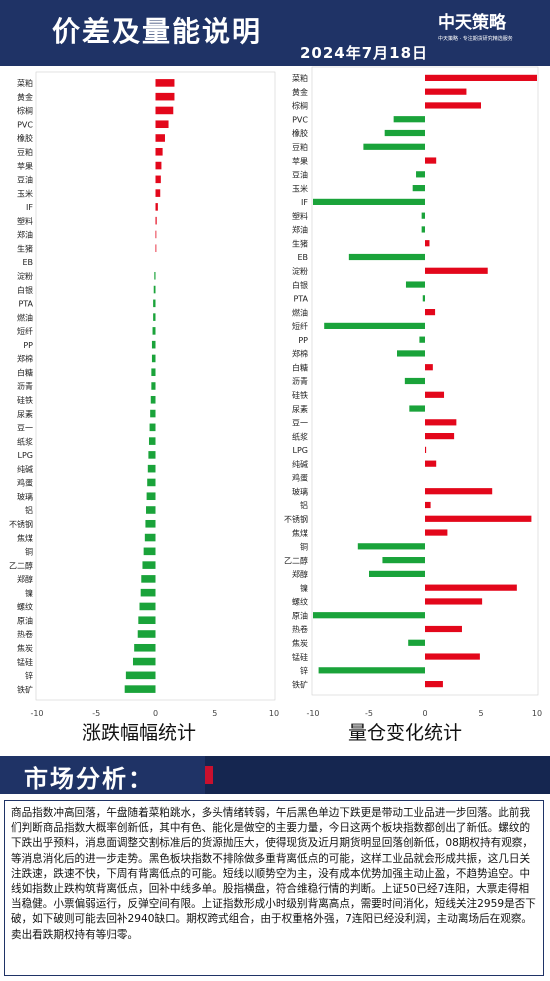  I want to click on chart-1-tick-label: 10, so click(537, 713).